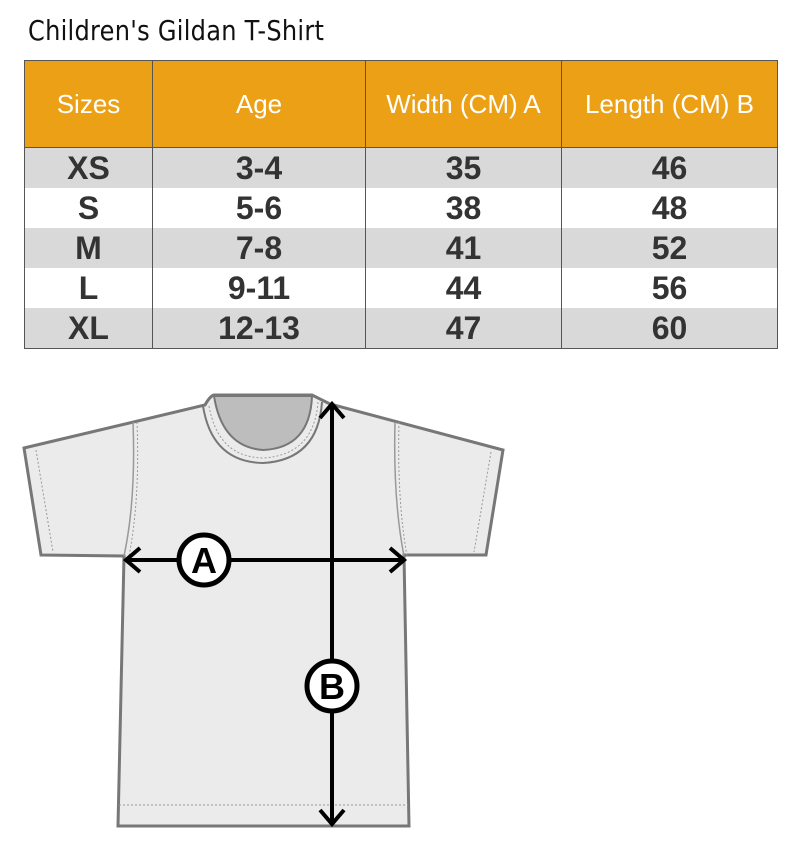  I want to click on label-b-badge: B, so click(332, 686).